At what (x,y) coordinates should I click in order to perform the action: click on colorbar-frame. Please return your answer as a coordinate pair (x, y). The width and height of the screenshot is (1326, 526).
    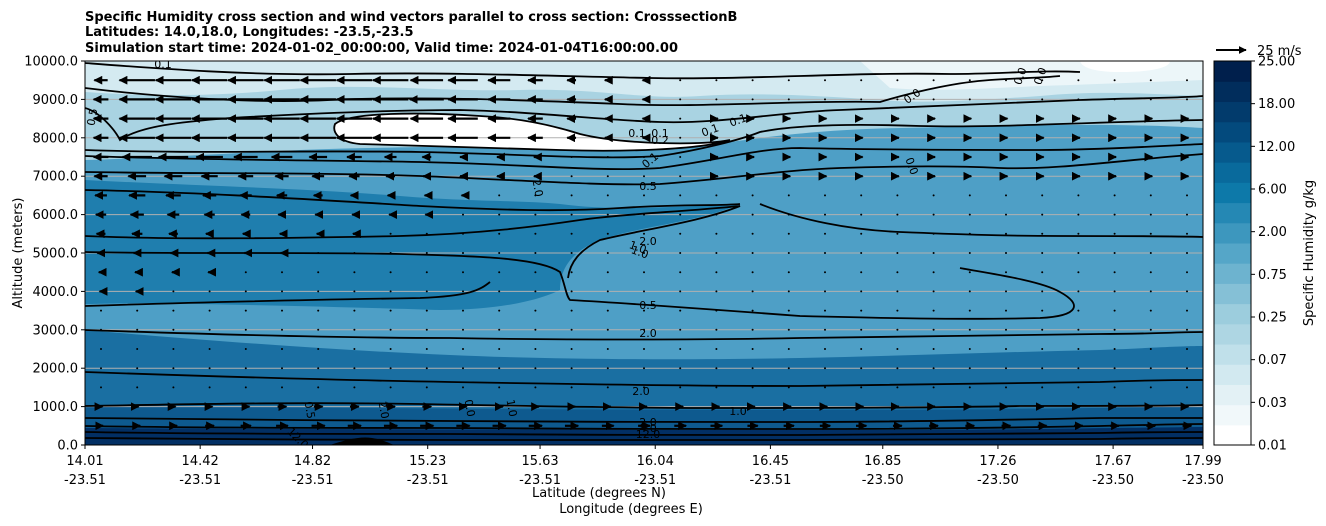
    Looking at the image, I should click on (1232, 253).